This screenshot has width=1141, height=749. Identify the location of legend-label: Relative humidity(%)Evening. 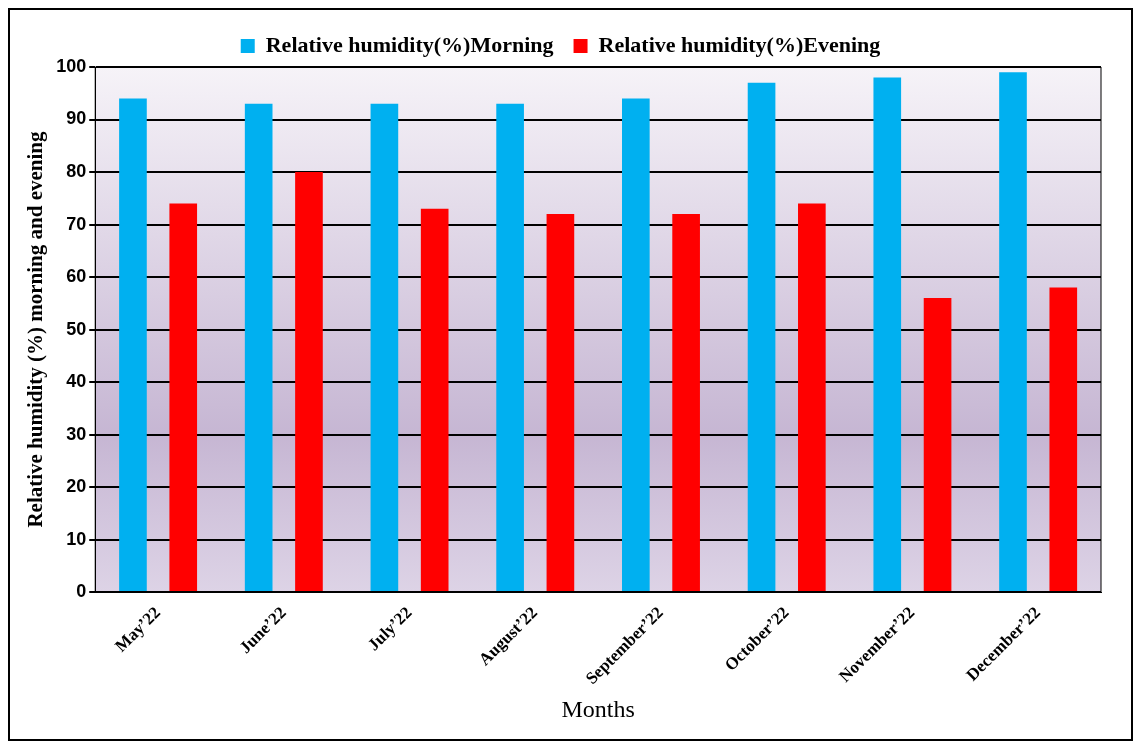
(739, 44).